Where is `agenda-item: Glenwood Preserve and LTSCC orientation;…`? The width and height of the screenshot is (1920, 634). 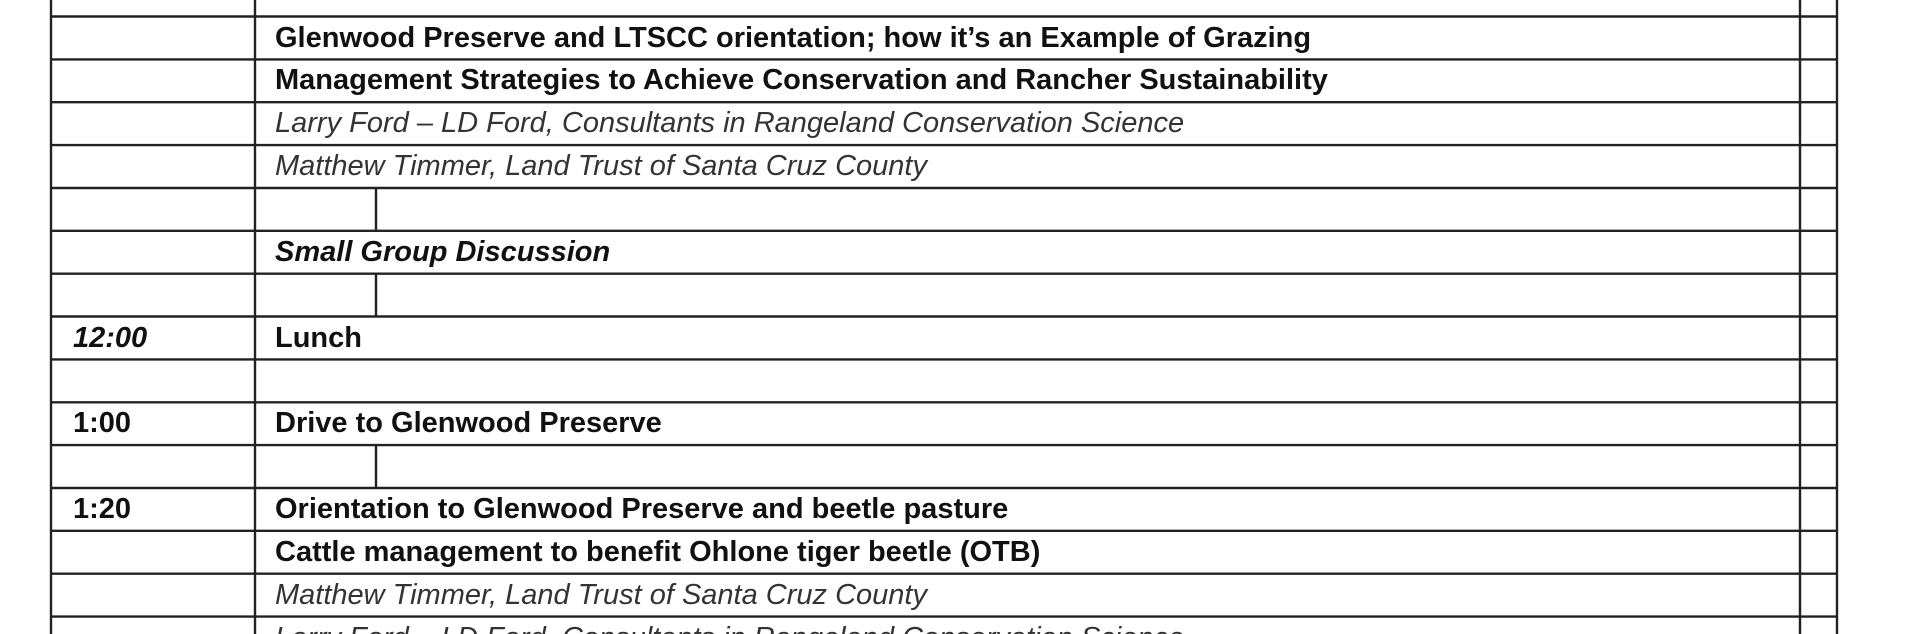 agenda-item: Glenwood Preserve and LTSCC orientation;… is located at coordinates (793, 37).